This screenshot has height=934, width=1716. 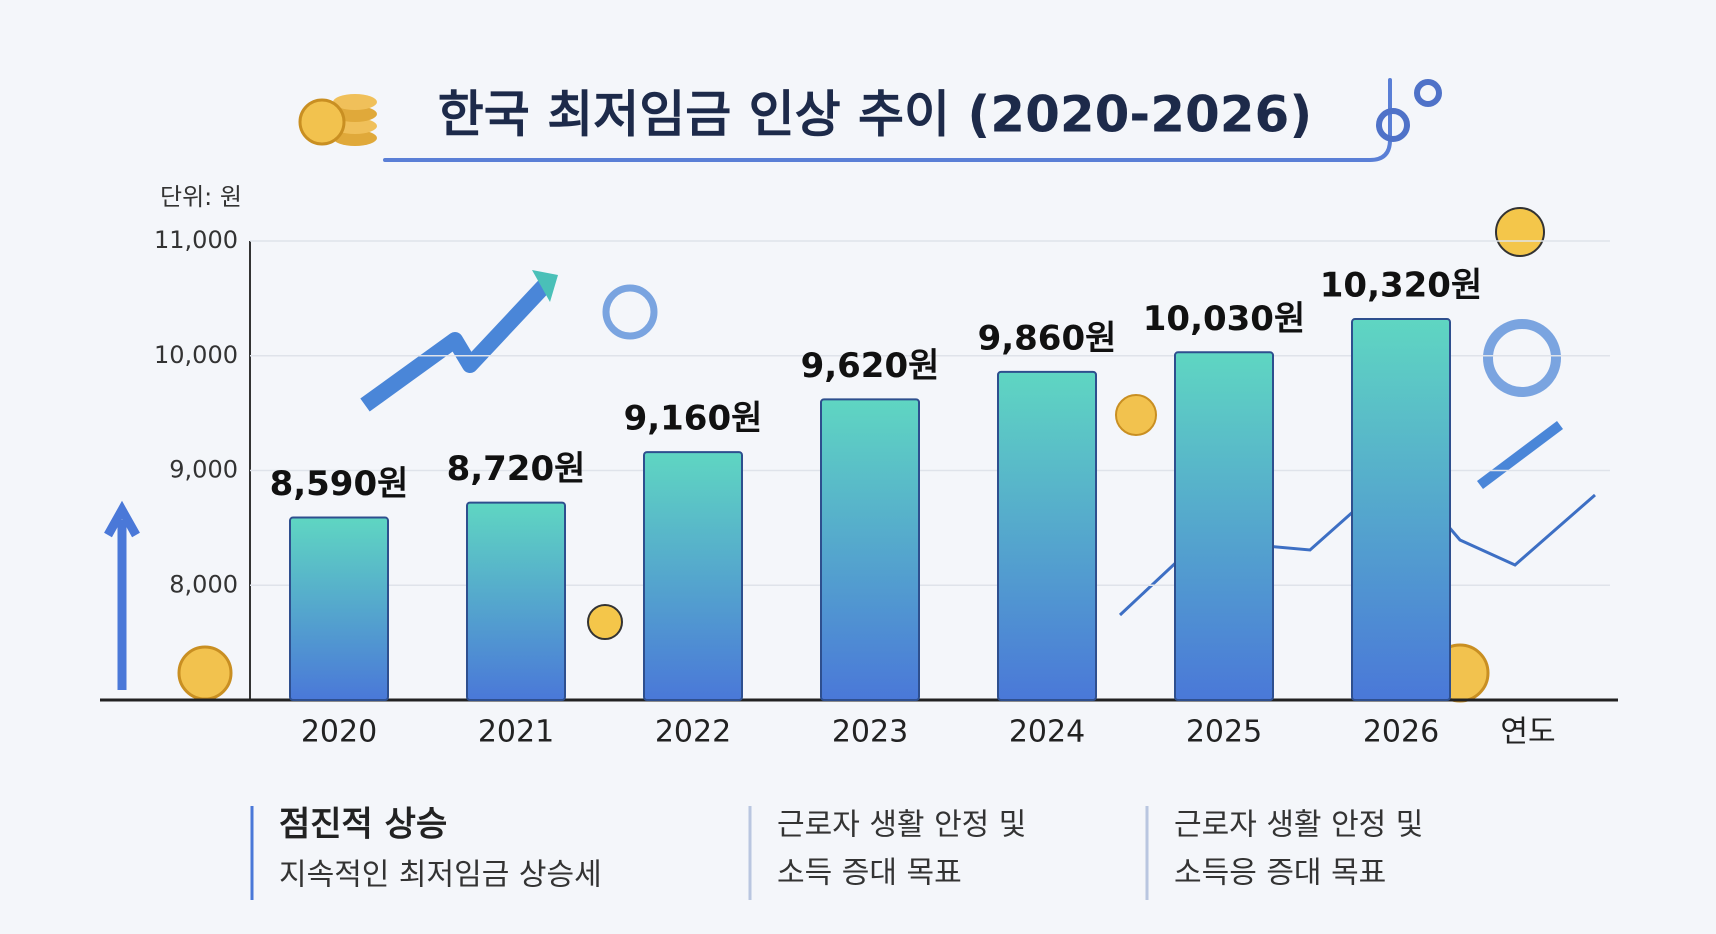 I want to click on value-label: 10,030원, so click(x=1224, y=319).